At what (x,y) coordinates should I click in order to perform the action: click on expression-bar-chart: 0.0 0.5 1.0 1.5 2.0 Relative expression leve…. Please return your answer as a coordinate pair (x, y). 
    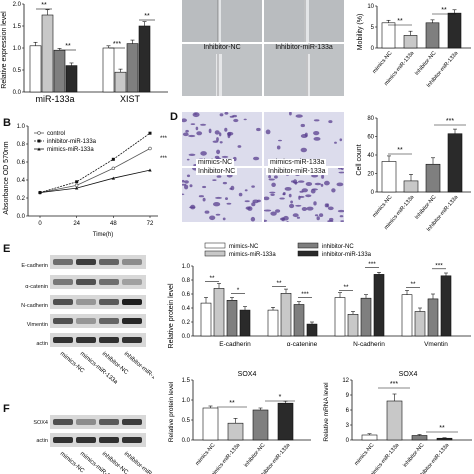
    Looking at the image, I should click on (84, 53).